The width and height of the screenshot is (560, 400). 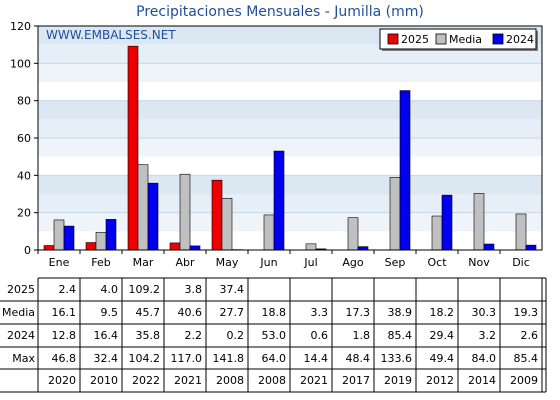 What do you see at coordinates (236, 335) in the screenshot?
I see `table-cell: 0.2` at bounding box center [236, 335].